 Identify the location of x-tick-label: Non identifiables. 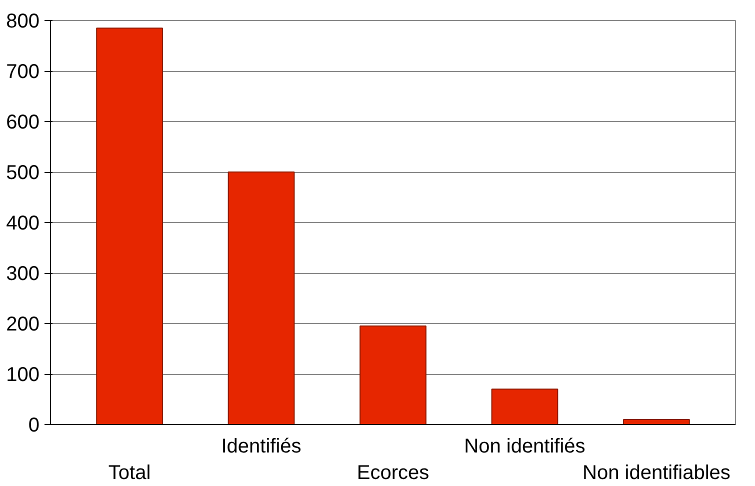
(656, 473).